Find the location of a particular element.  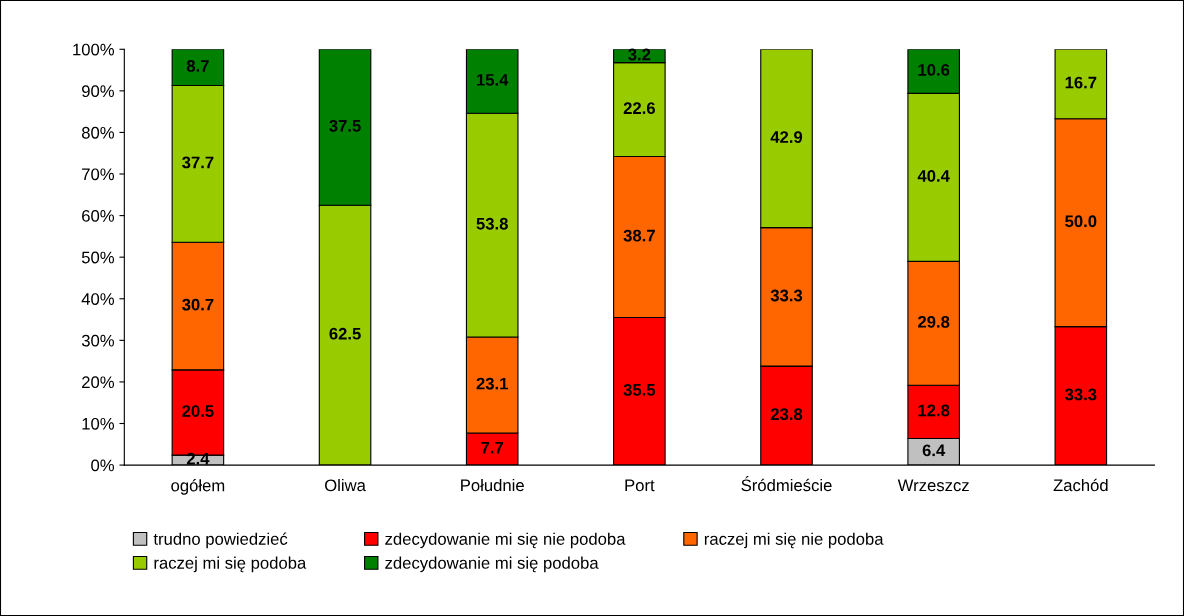

data-label: 29.8 is located at coordinates (934, 321).